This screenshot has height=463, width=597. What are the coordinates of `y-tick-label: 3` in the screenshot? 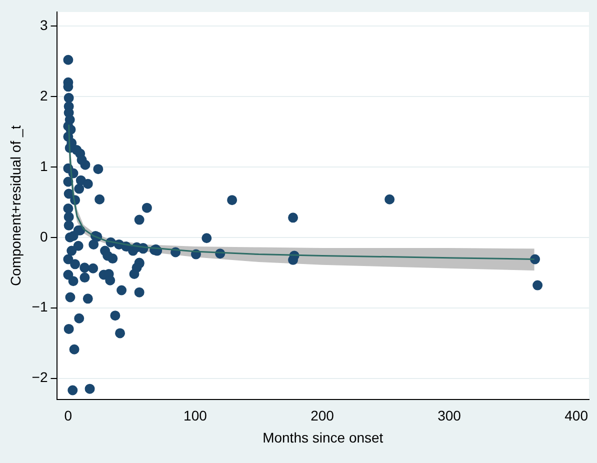 It's located at (44, 24).